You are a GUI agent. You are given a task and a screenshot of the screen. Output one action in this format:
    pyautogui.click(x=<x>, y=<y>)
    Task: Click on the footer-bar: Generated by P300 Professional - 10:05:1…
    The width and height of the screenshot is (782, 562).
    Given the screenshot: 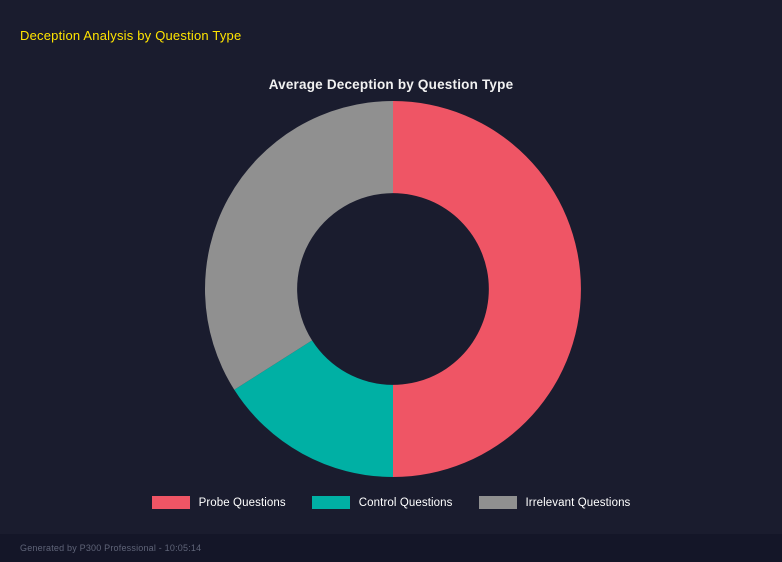 What is the action you would take?
    pyautogui.click(x=391, y=548)
    